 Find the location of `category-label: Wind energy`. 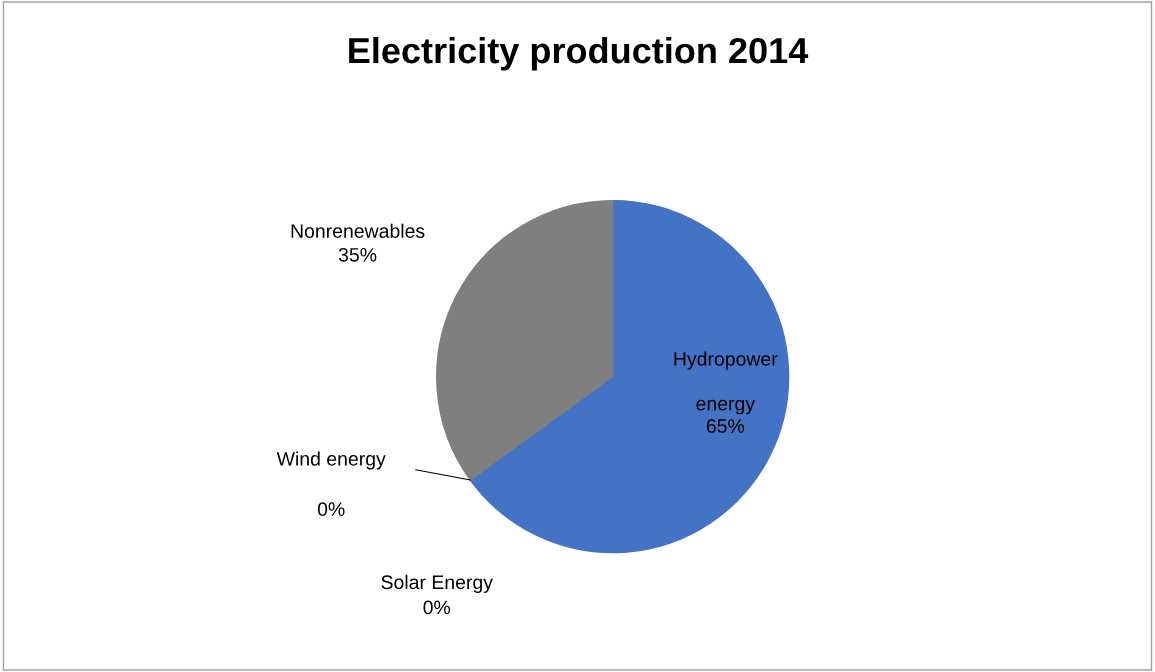

category-label: Wind energy is located at coordinates (331, 460).